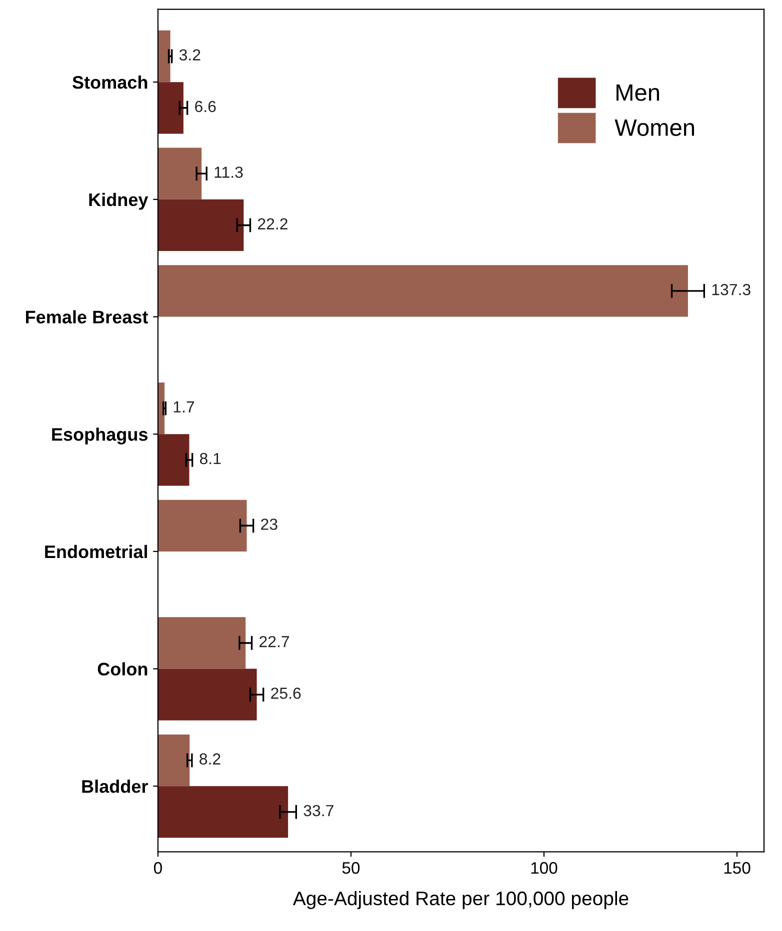 The width and height of the screenshot is (782, 931). I want to click on y-tick-label: Stomach, so click(110, 82).